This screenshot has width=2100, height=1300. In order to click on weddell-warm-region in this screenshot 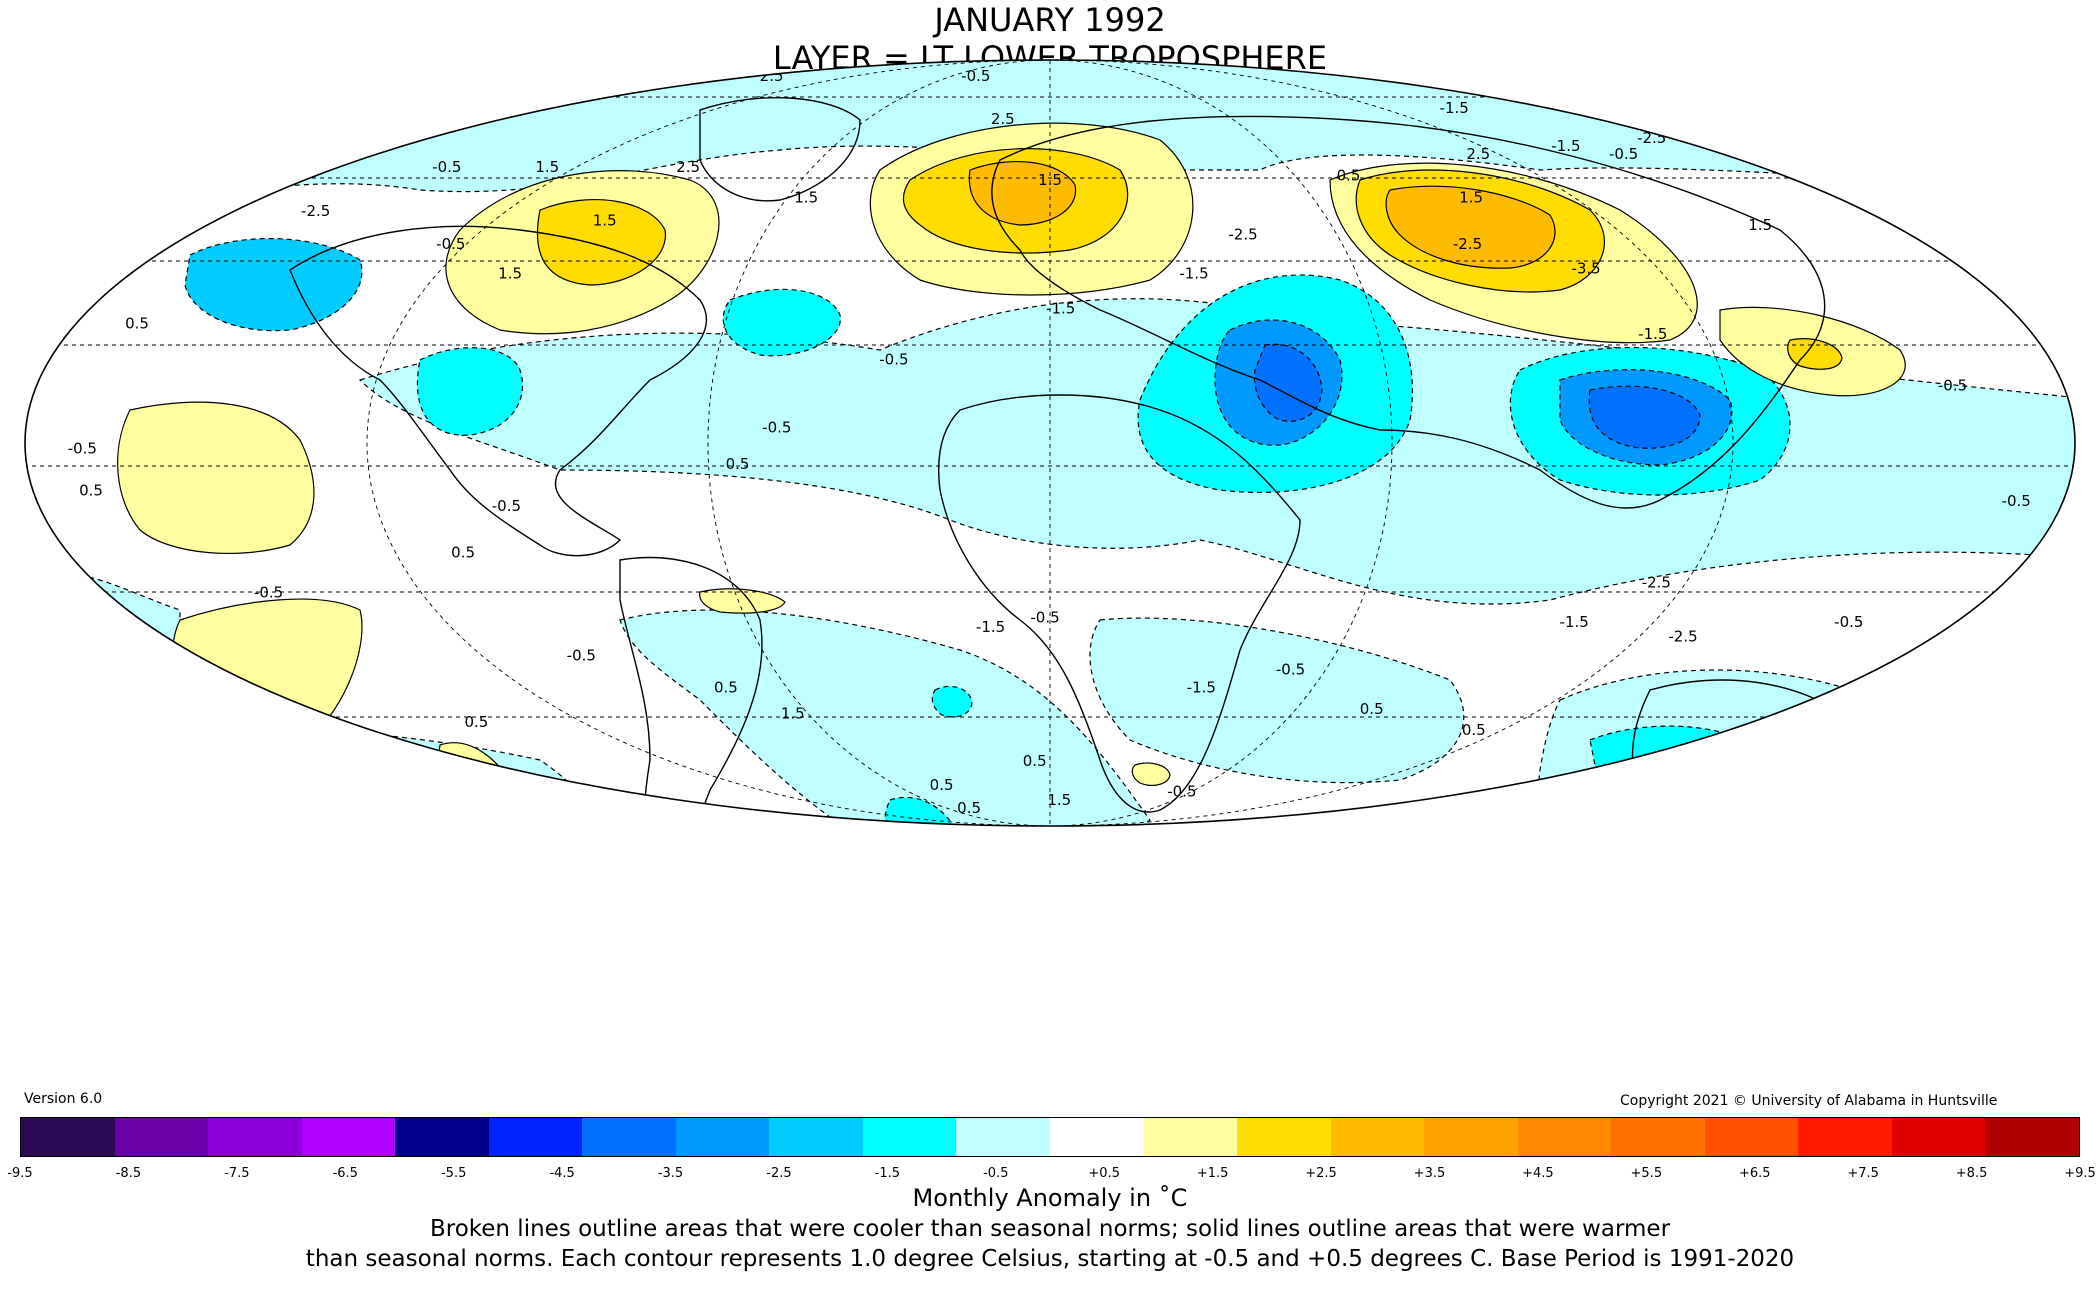, I will do `click(1040, 1028)`.